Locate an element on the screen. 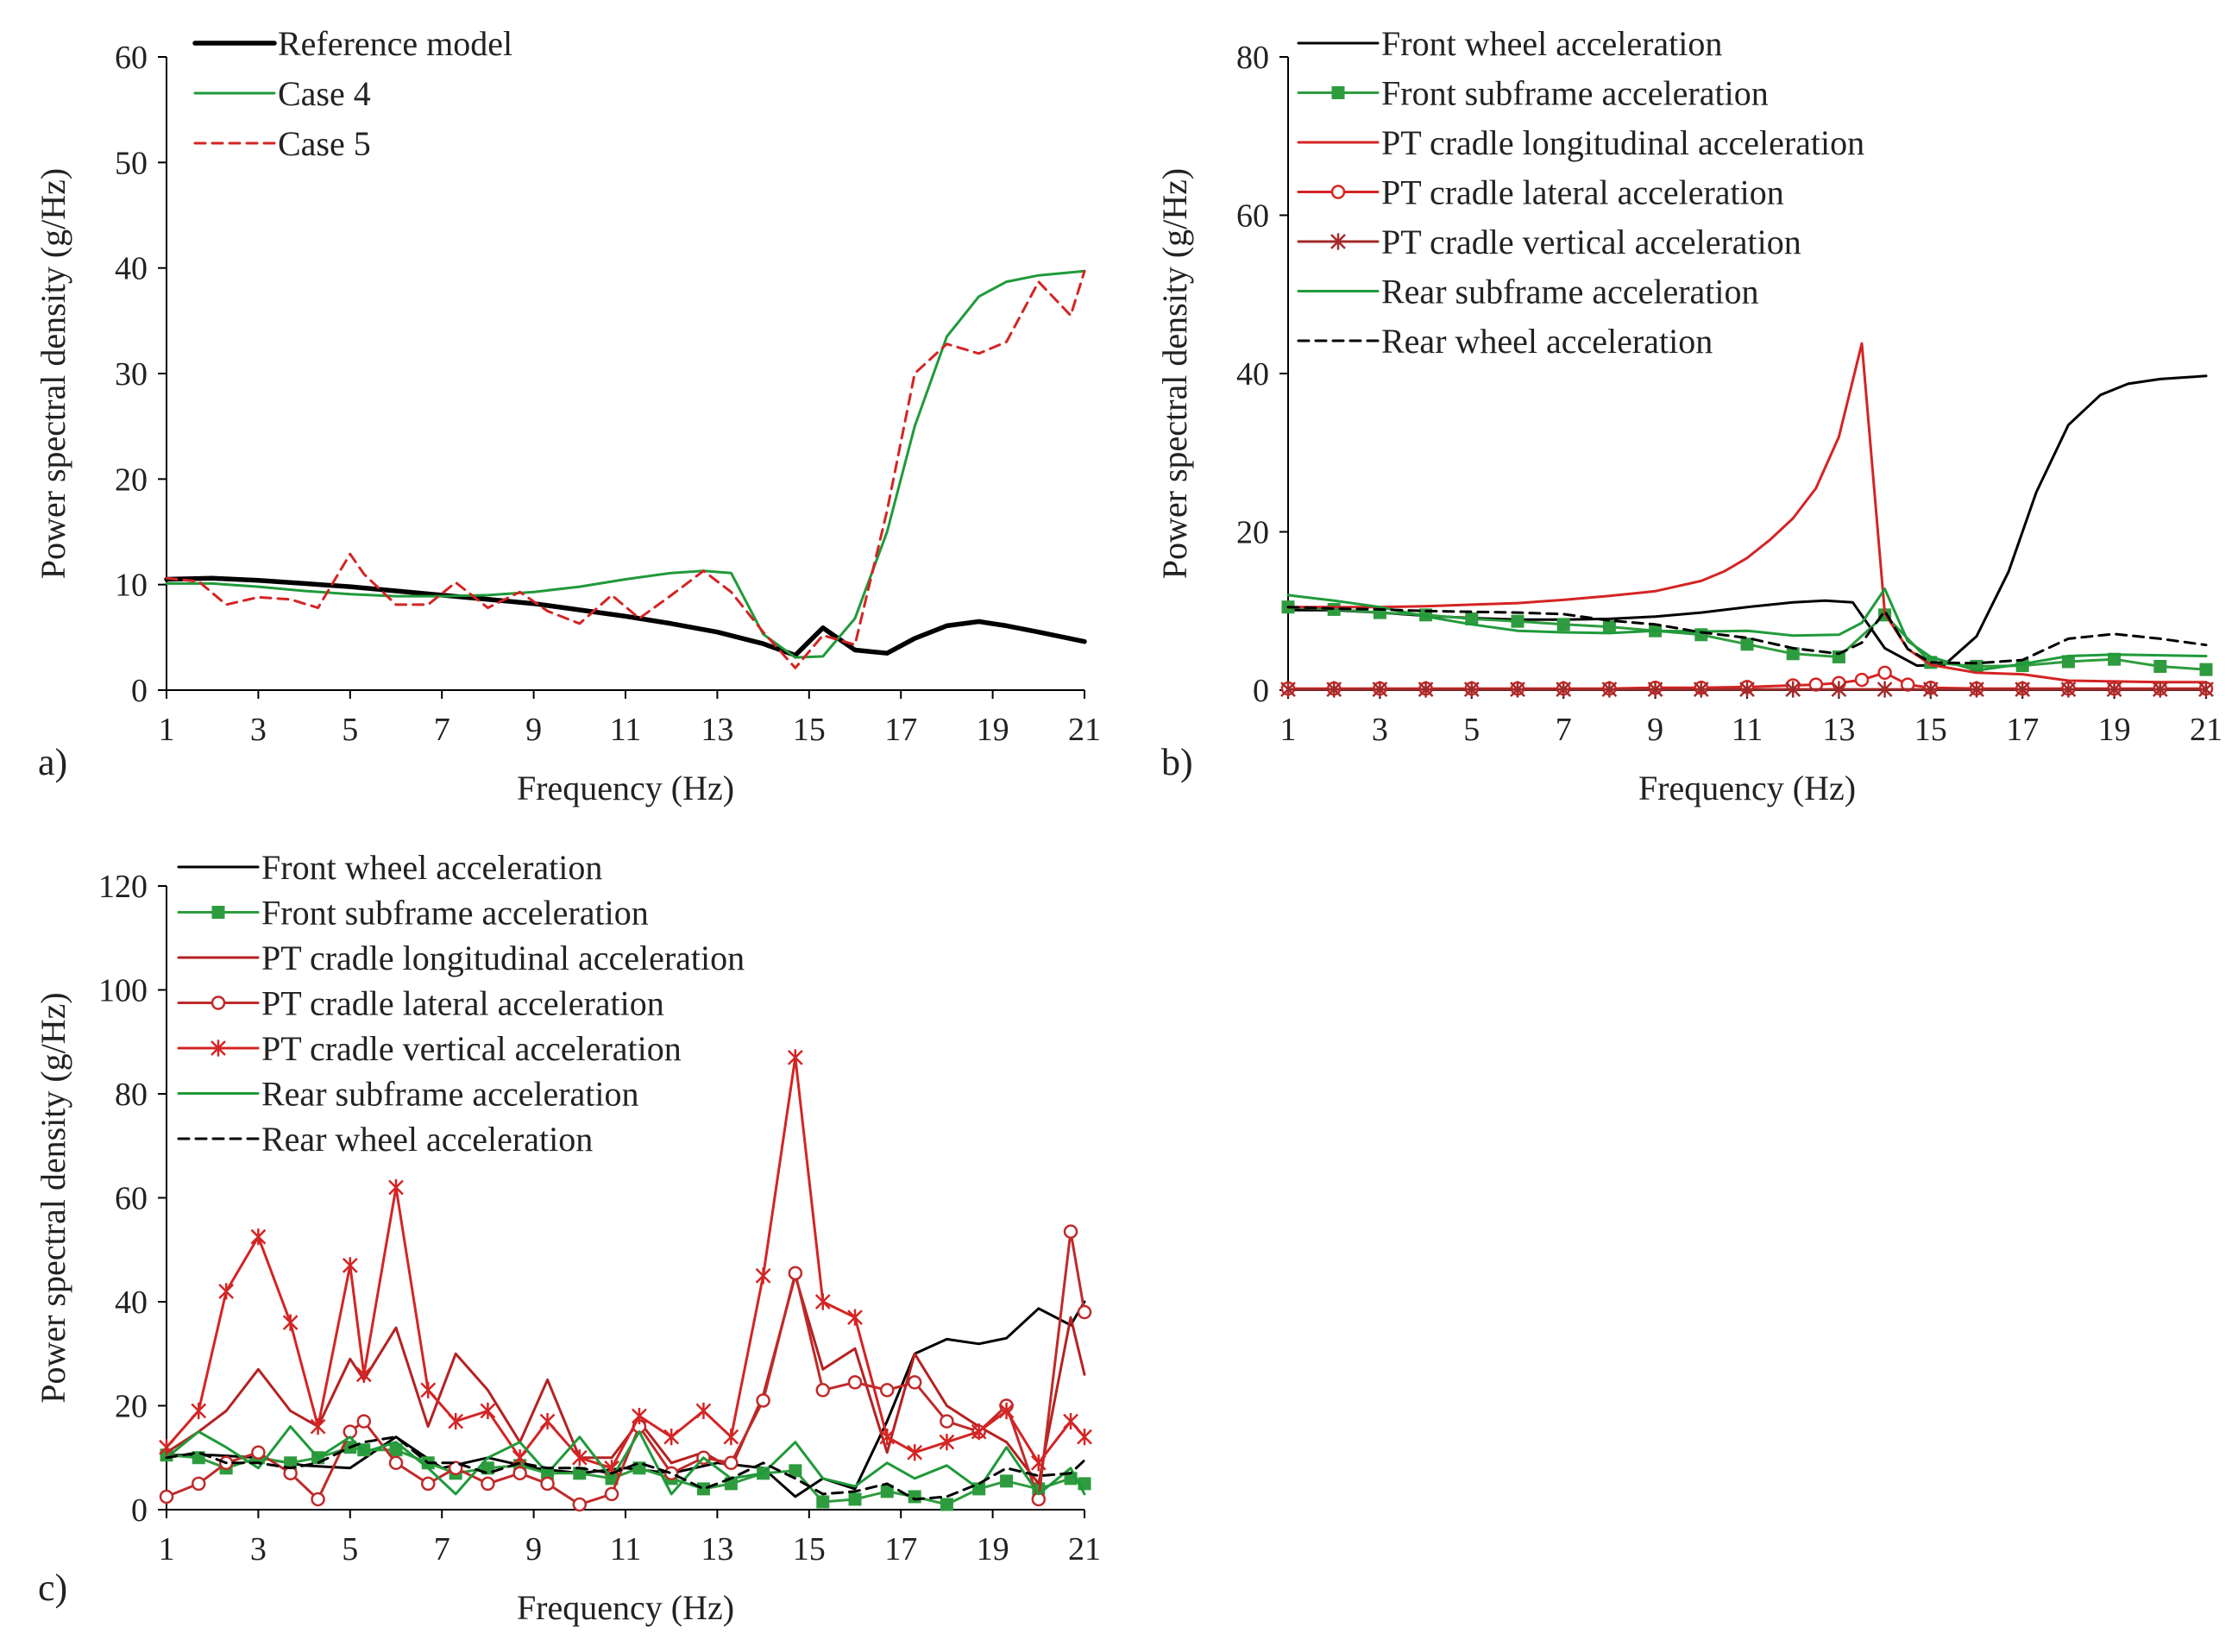 The width and height of the screenshot is (2238, 1652). legend-item: Case 5 is located at coordinates (282, 143).